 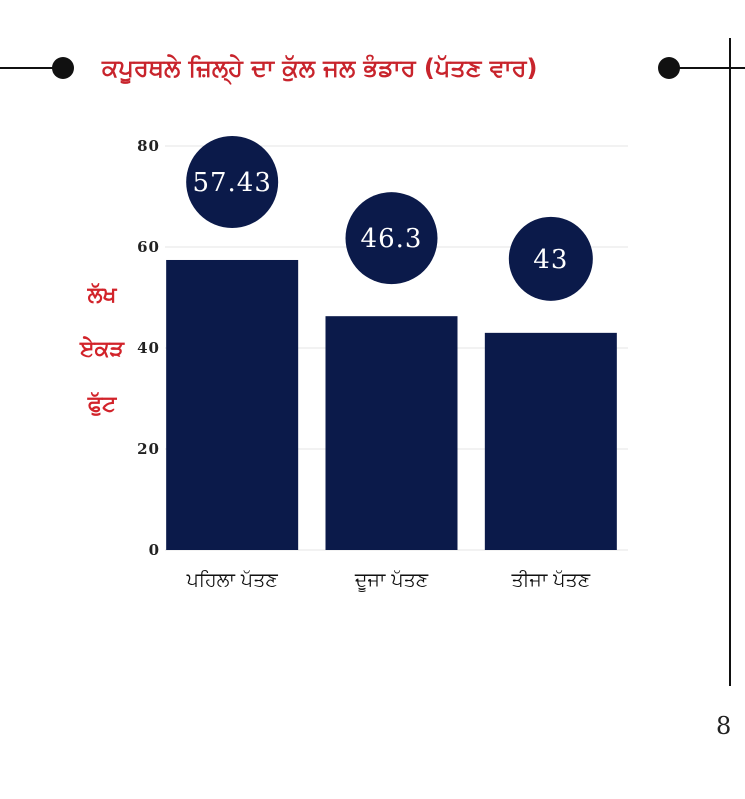 I want to click on y-tick-label: 40, so click(x=148, y=348).